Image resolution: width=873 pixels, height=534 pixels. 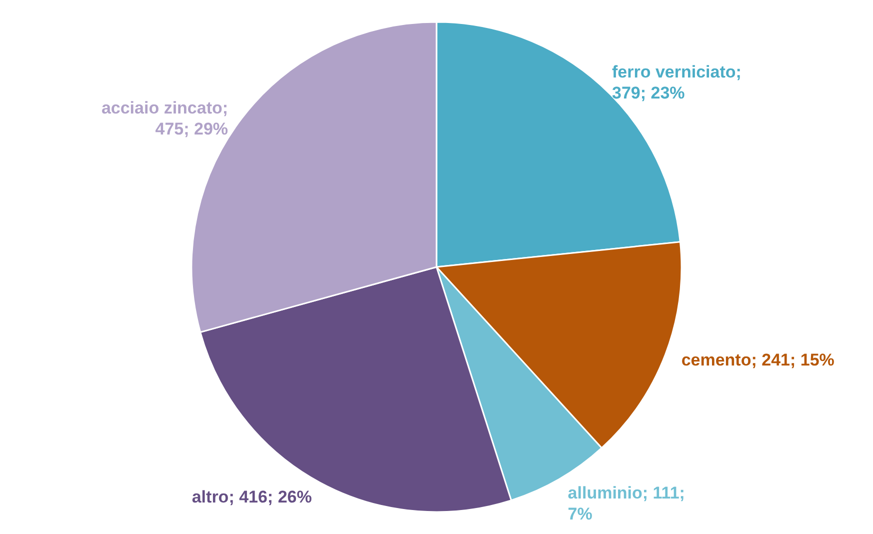 I want to click on slice-label: acciaio zincato; 475; 29%, so click(x=164, y=118).